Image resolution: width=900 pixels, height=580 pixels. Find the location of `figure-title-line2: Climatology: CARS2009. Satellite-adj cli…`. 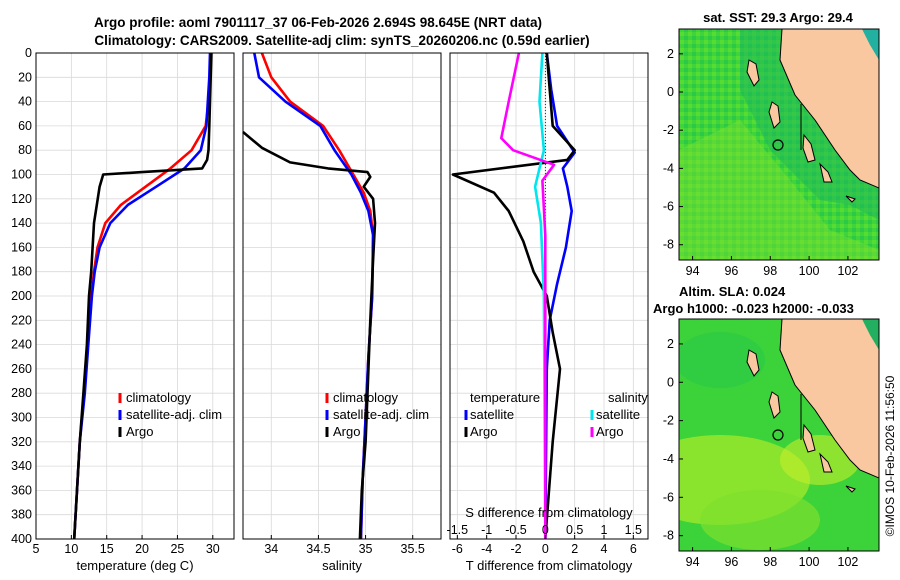

figure-title-line2: Climatology: CARS2009. Satellite-adj cli… is located at coordinates (341, 40).